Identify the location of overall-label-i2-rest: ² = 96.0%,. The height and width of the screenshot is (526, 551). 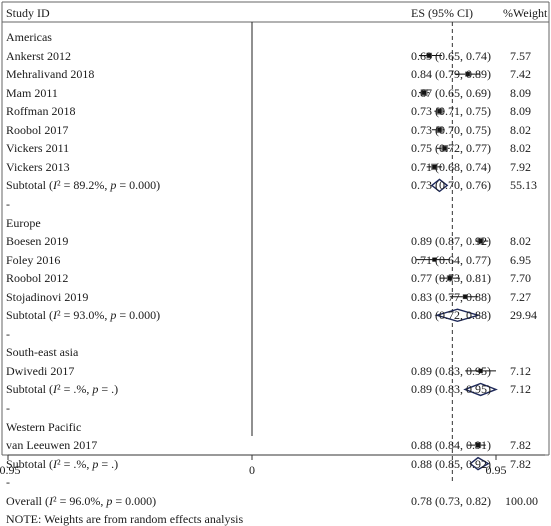
(79, 500).